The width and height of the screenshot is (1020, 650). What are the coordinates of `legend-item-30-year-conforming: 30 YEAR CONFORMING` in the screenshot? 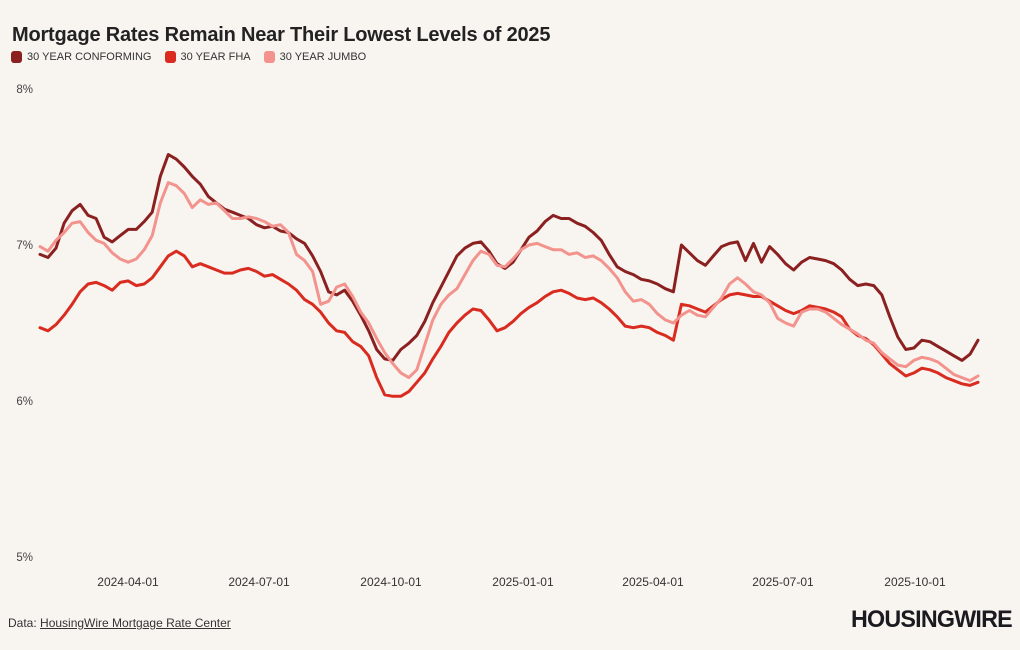 It's located at (81, 57).